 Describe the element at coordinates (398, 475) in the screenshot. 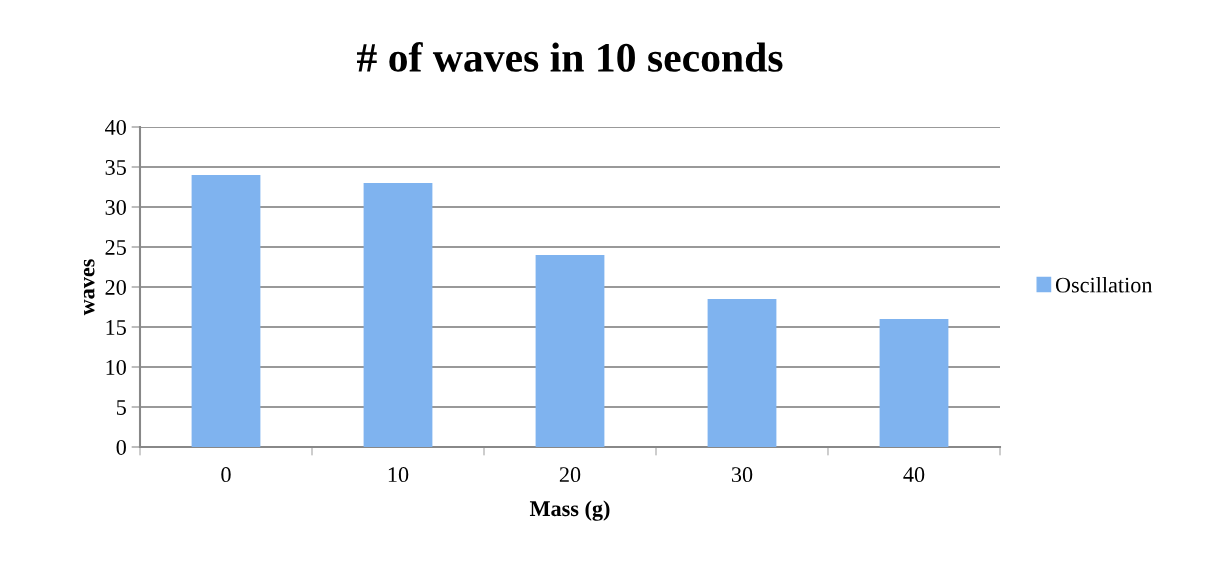

I see `x-tick-label: 10` at that location.